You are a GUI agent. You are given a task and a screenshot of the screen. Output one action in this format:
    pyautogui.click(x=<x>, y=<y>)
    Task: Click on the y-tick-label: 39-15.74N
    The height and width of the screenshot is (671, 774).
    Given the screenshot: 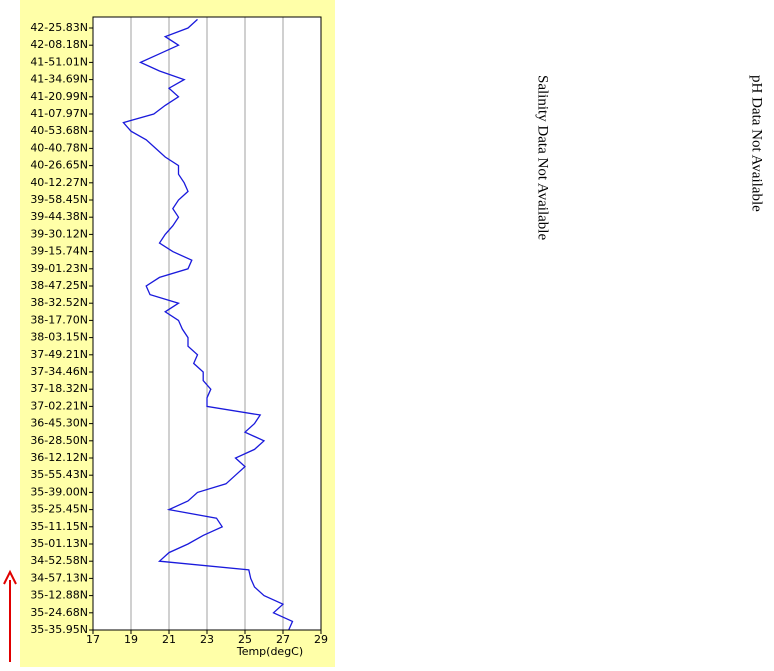 What is the action you would take?
    pyautogui.click(x=59, y=251)
    